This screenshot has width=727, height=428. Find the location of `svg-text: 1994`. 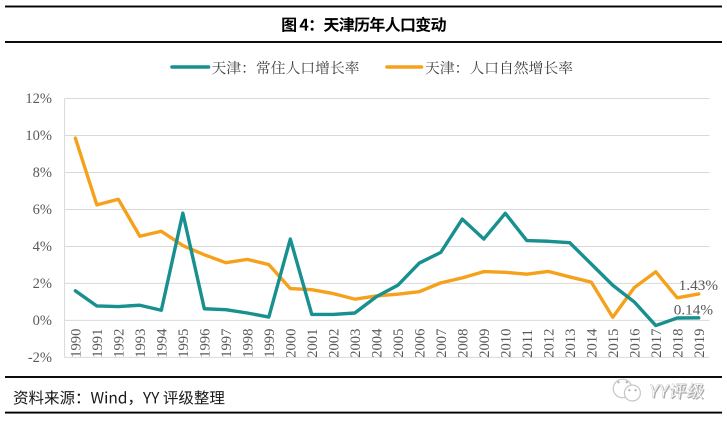

svg-text: 1994 is located at coordinates (162, 343).